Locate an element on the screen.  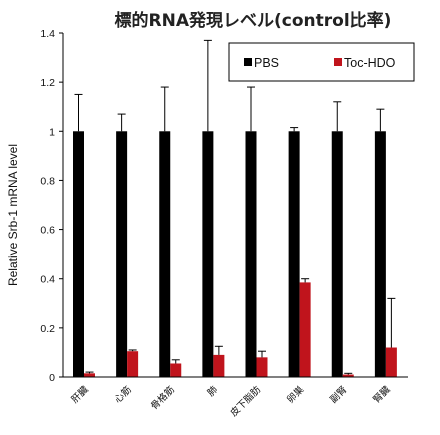
y-tick-label: 0 is located at coordinates (52, 378).